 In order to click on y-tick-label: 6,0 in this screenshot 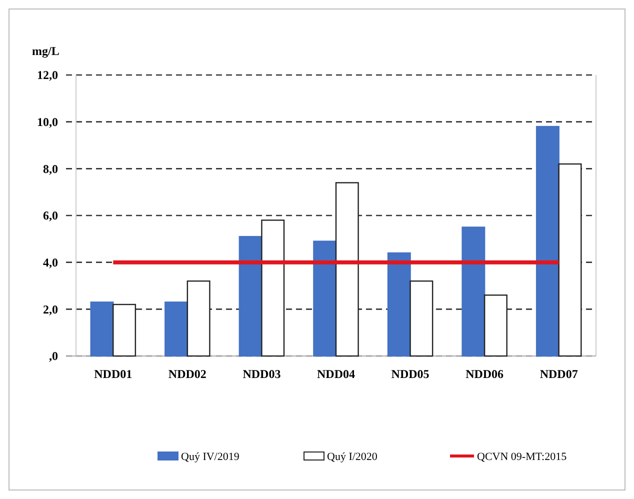, I will do `click(50, 215)`.